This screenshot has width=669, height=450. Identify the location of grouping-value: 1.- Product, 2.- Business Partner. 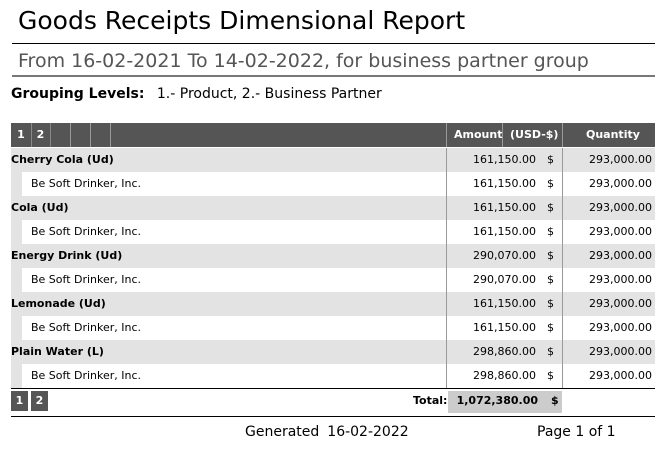
(269, 94).